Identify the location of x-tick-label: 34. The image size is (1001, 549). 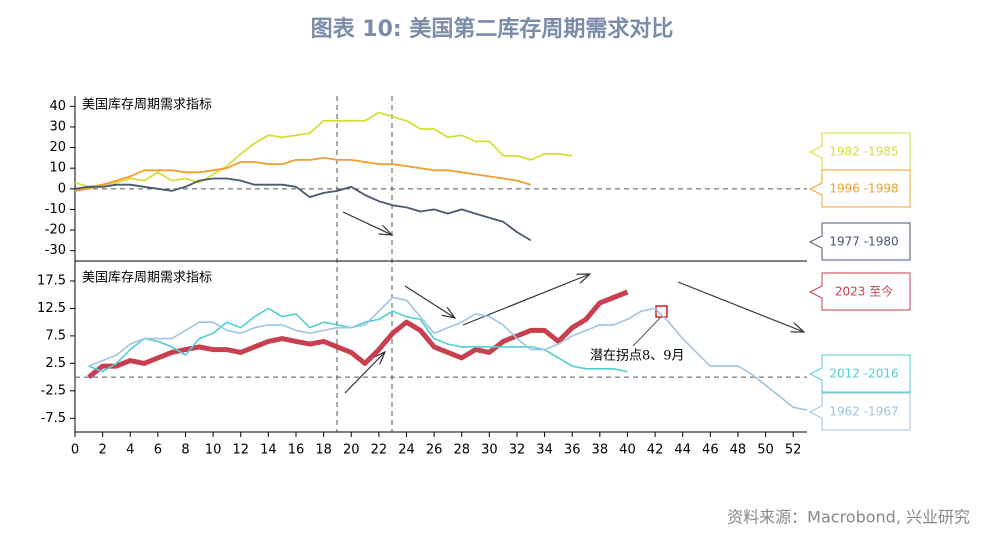
(544, 450).